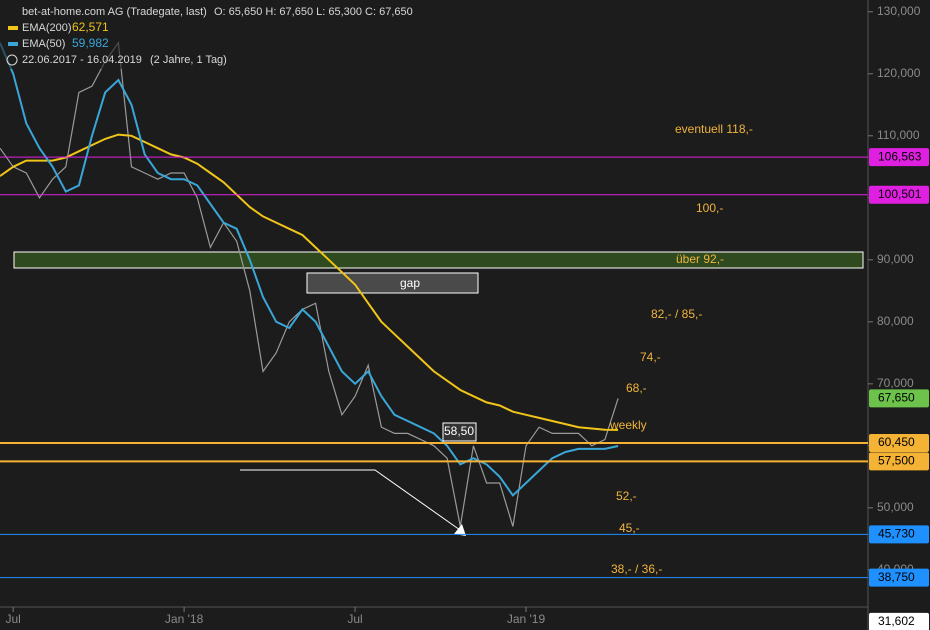 The width and height of the screenshot is (930, 630). What do you see at coordinates (350, 500) in the screenshot?
I see `arrow` at bounding box center [350, 500].